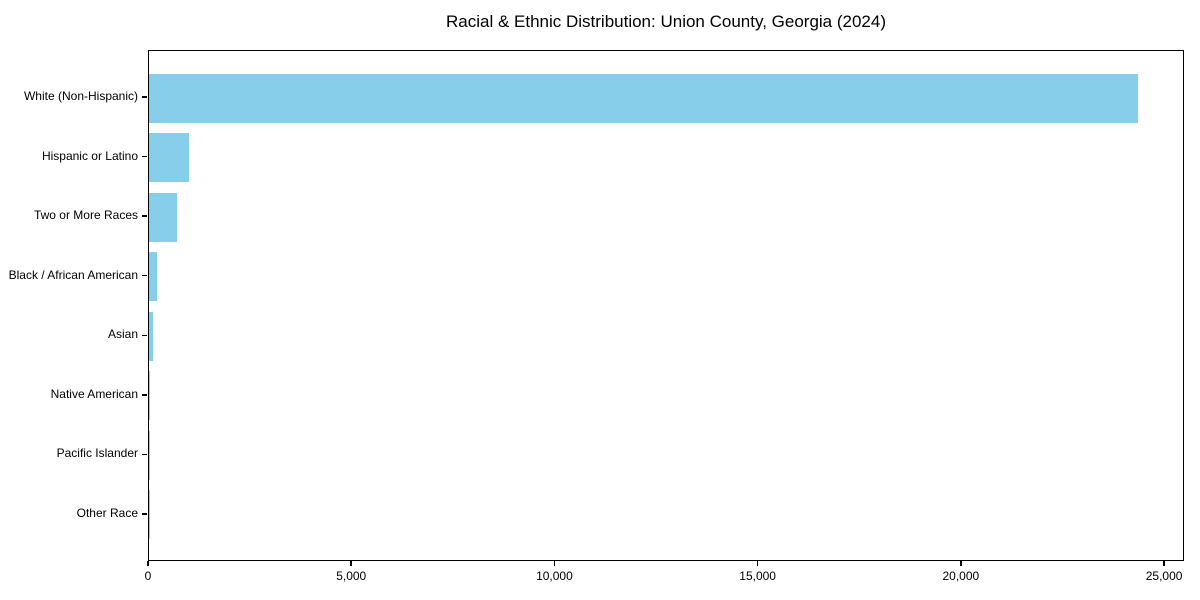  I want to click on x-tick-label: 15,000, so click(757, 576).